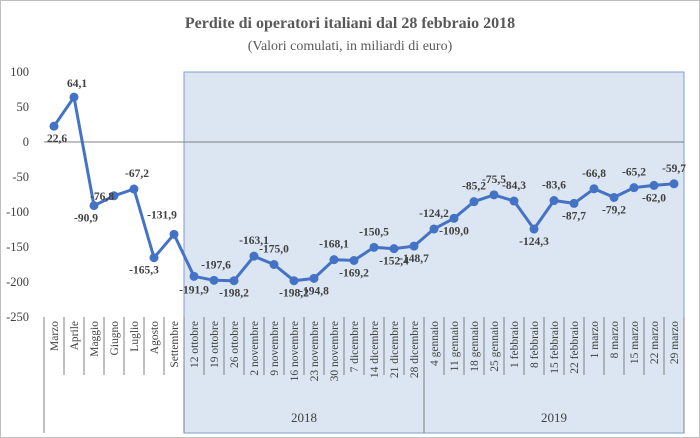  What do you see at coordinates (86, 219) in the screenshot?
I see `data-label: -90,9` at bounding box center [86, 219].